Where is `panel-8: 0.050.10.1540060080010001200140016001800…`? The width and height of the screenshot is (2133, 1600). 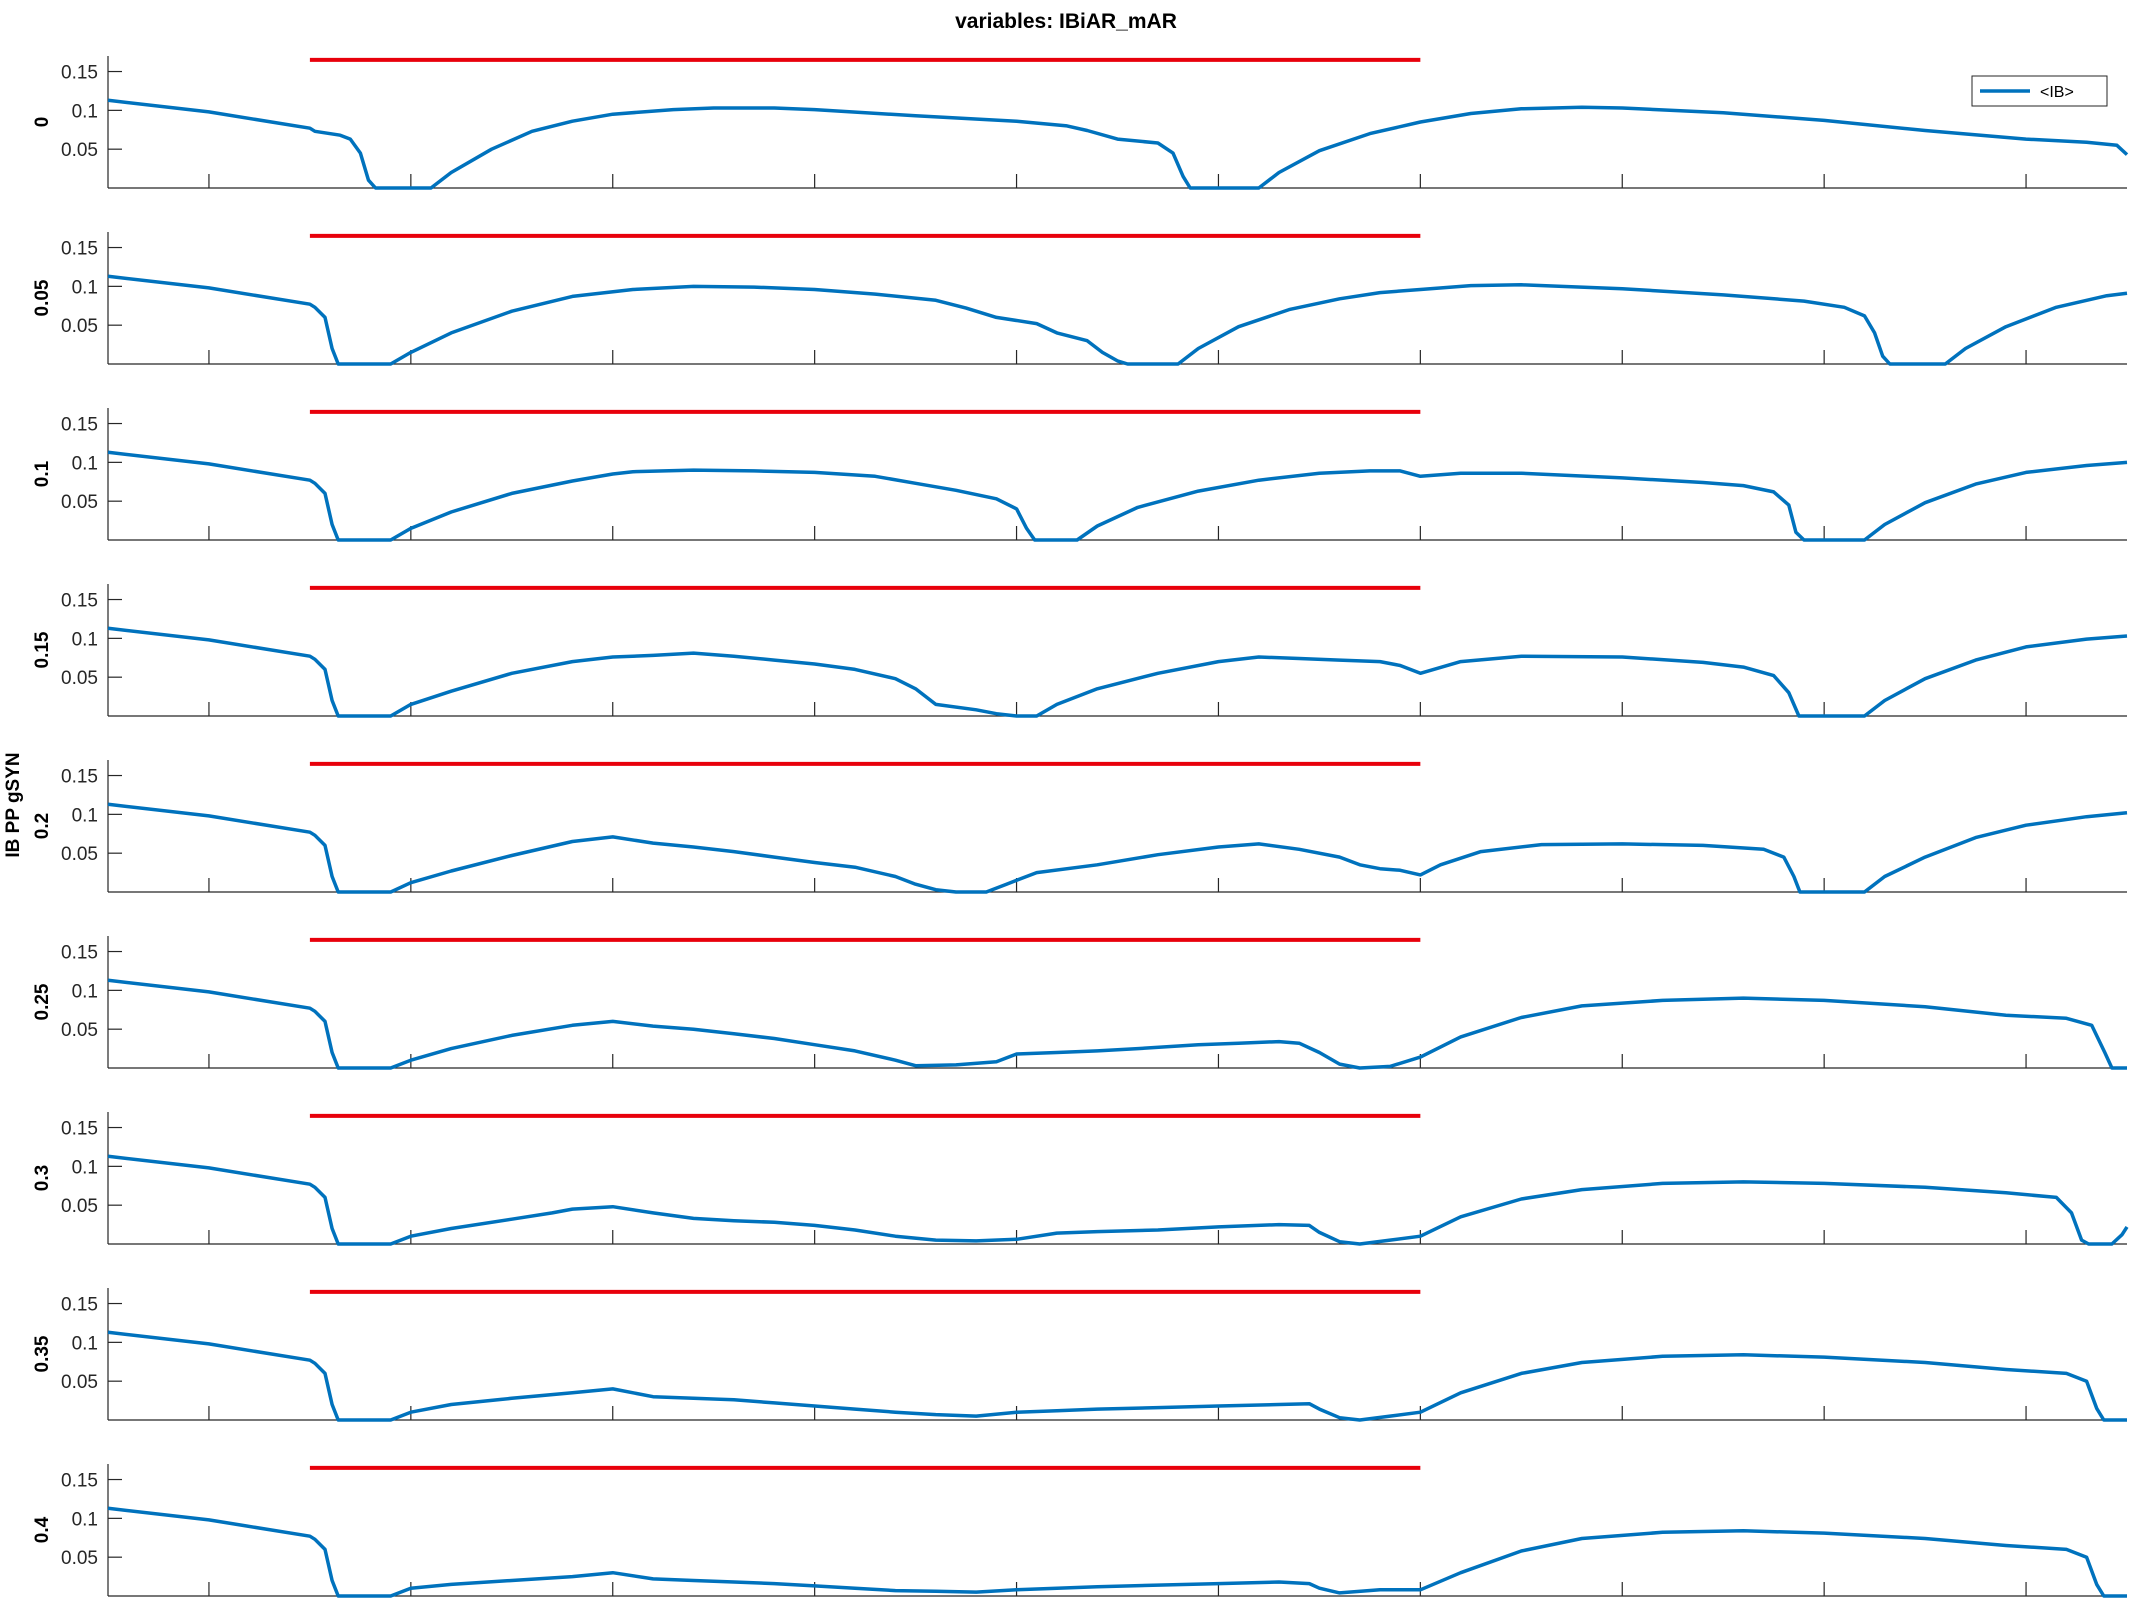
panel-8: 0.050.10.1540060080010001200140016001800… is located at coordinates (1079, 1531).